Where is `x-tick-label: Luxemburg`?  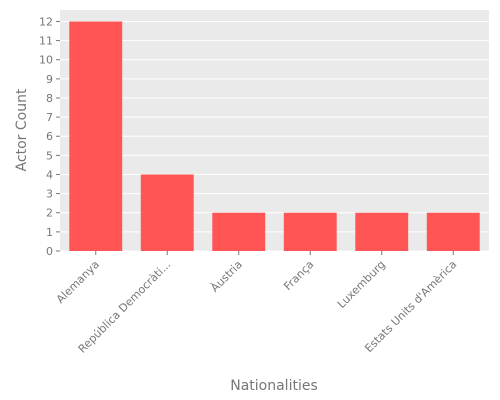
x-tick-label: Luxemburg is located at coordinates (361, 284).